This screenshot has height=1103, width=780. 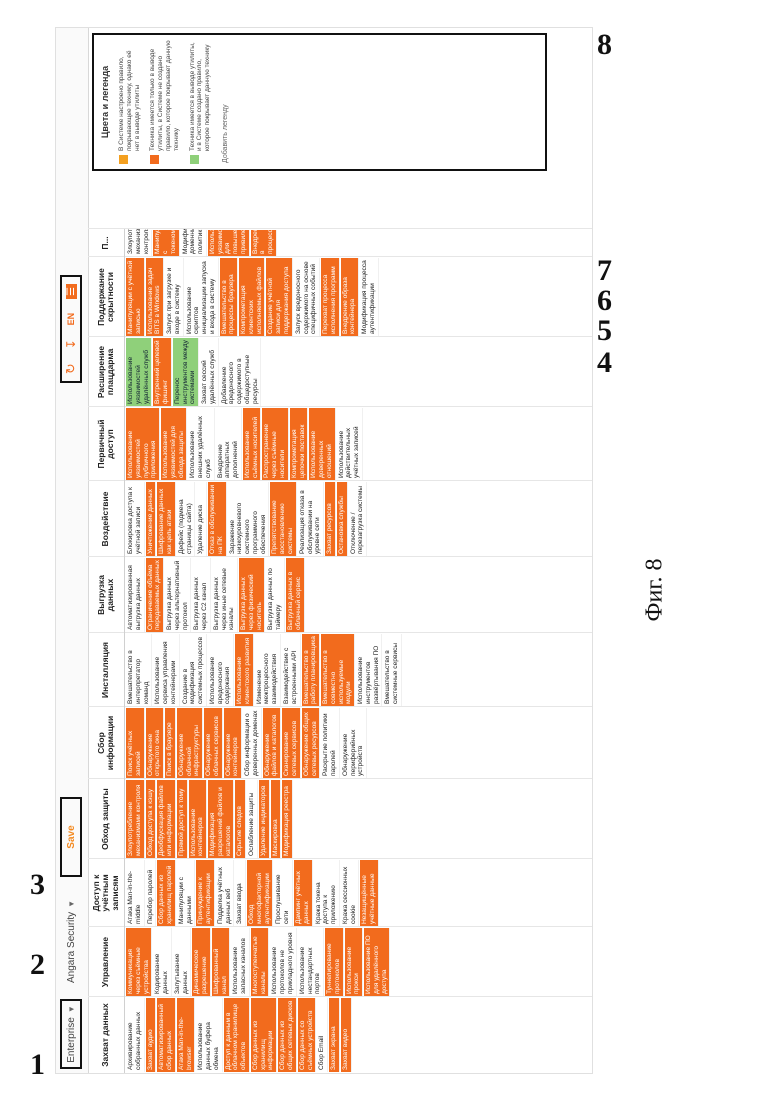 I want to click on technique-cell: Коммуникация через съёмные устройства, so click(x=139, y=962).